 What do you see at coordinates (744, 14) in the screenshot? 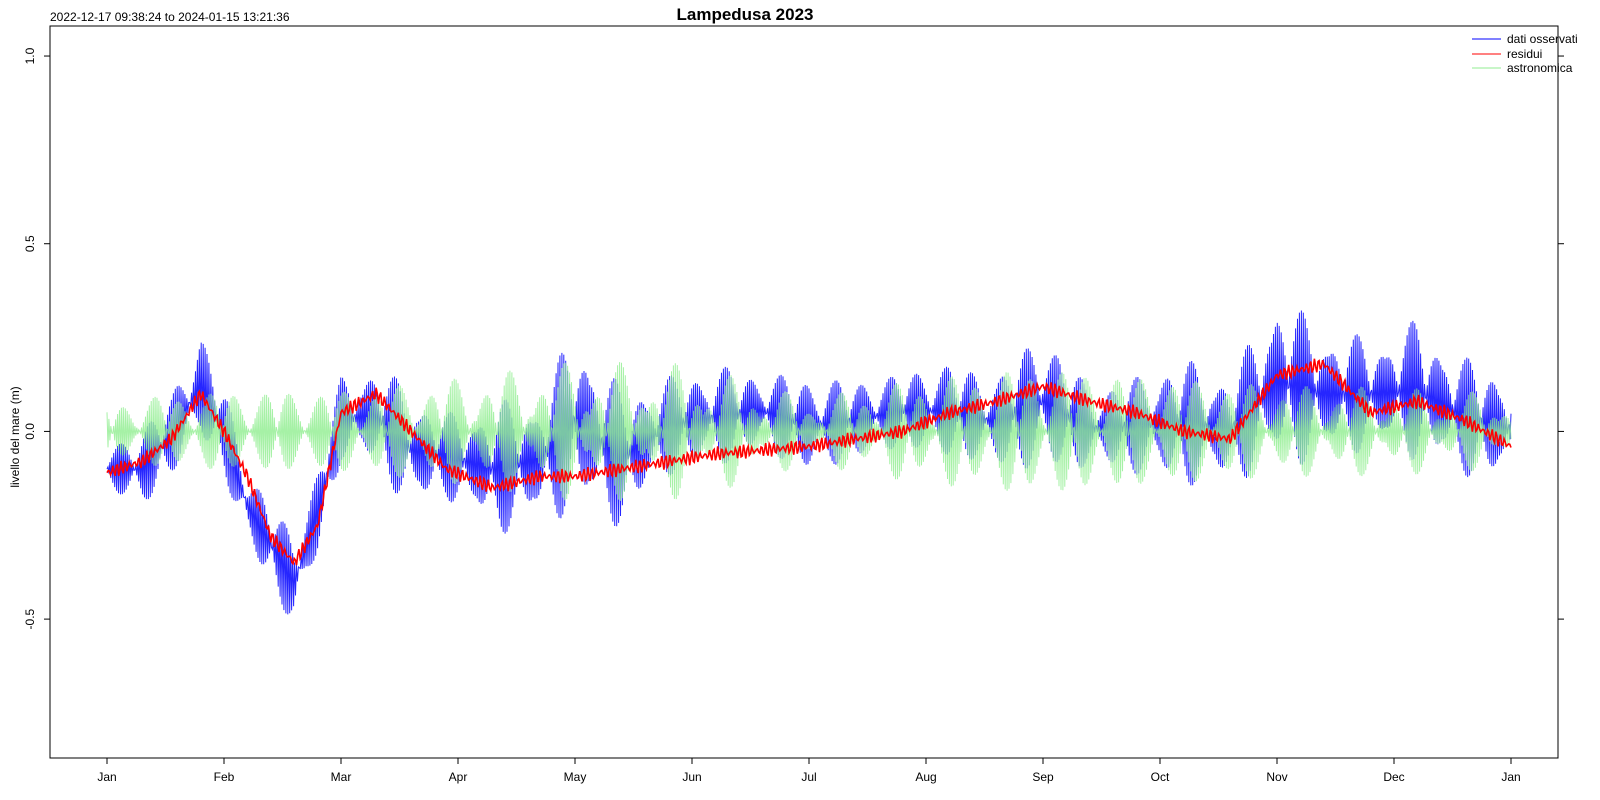
I see `chart-title: Lampedusa 2023` at bounding box center [744, 14].